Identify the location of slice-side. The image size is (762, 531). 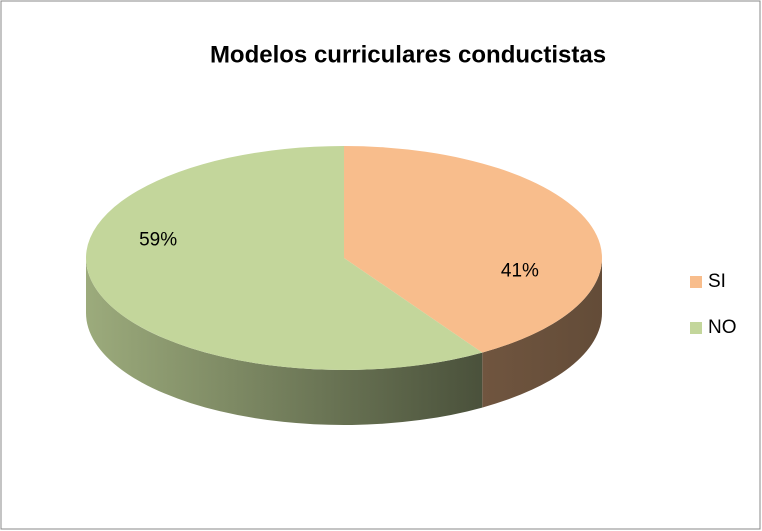
(542, 333).